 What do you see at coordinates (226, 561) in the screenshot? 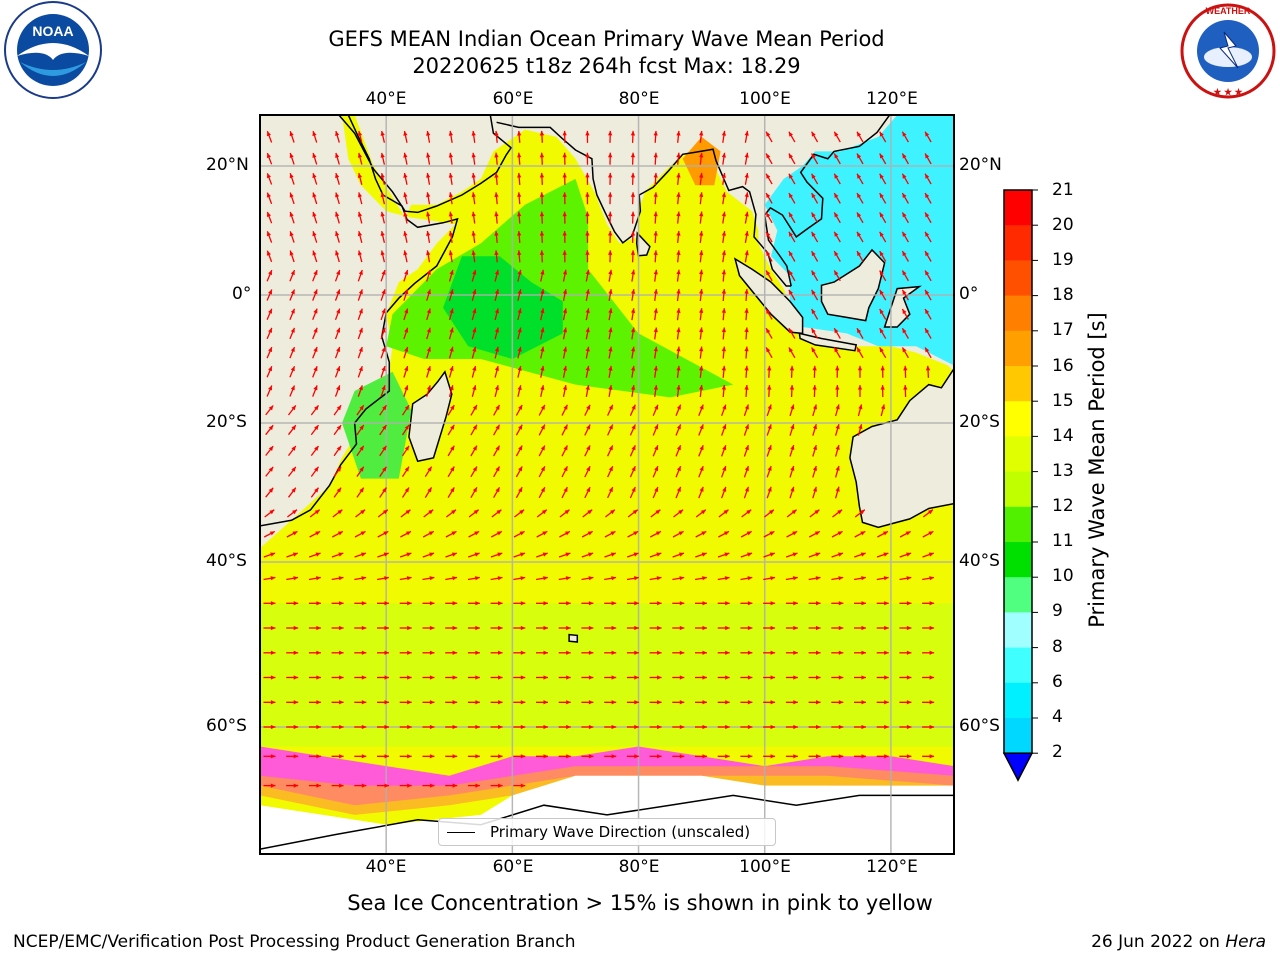
I see `lat-tick-left: 40°S` at bounding box center [226, 561].